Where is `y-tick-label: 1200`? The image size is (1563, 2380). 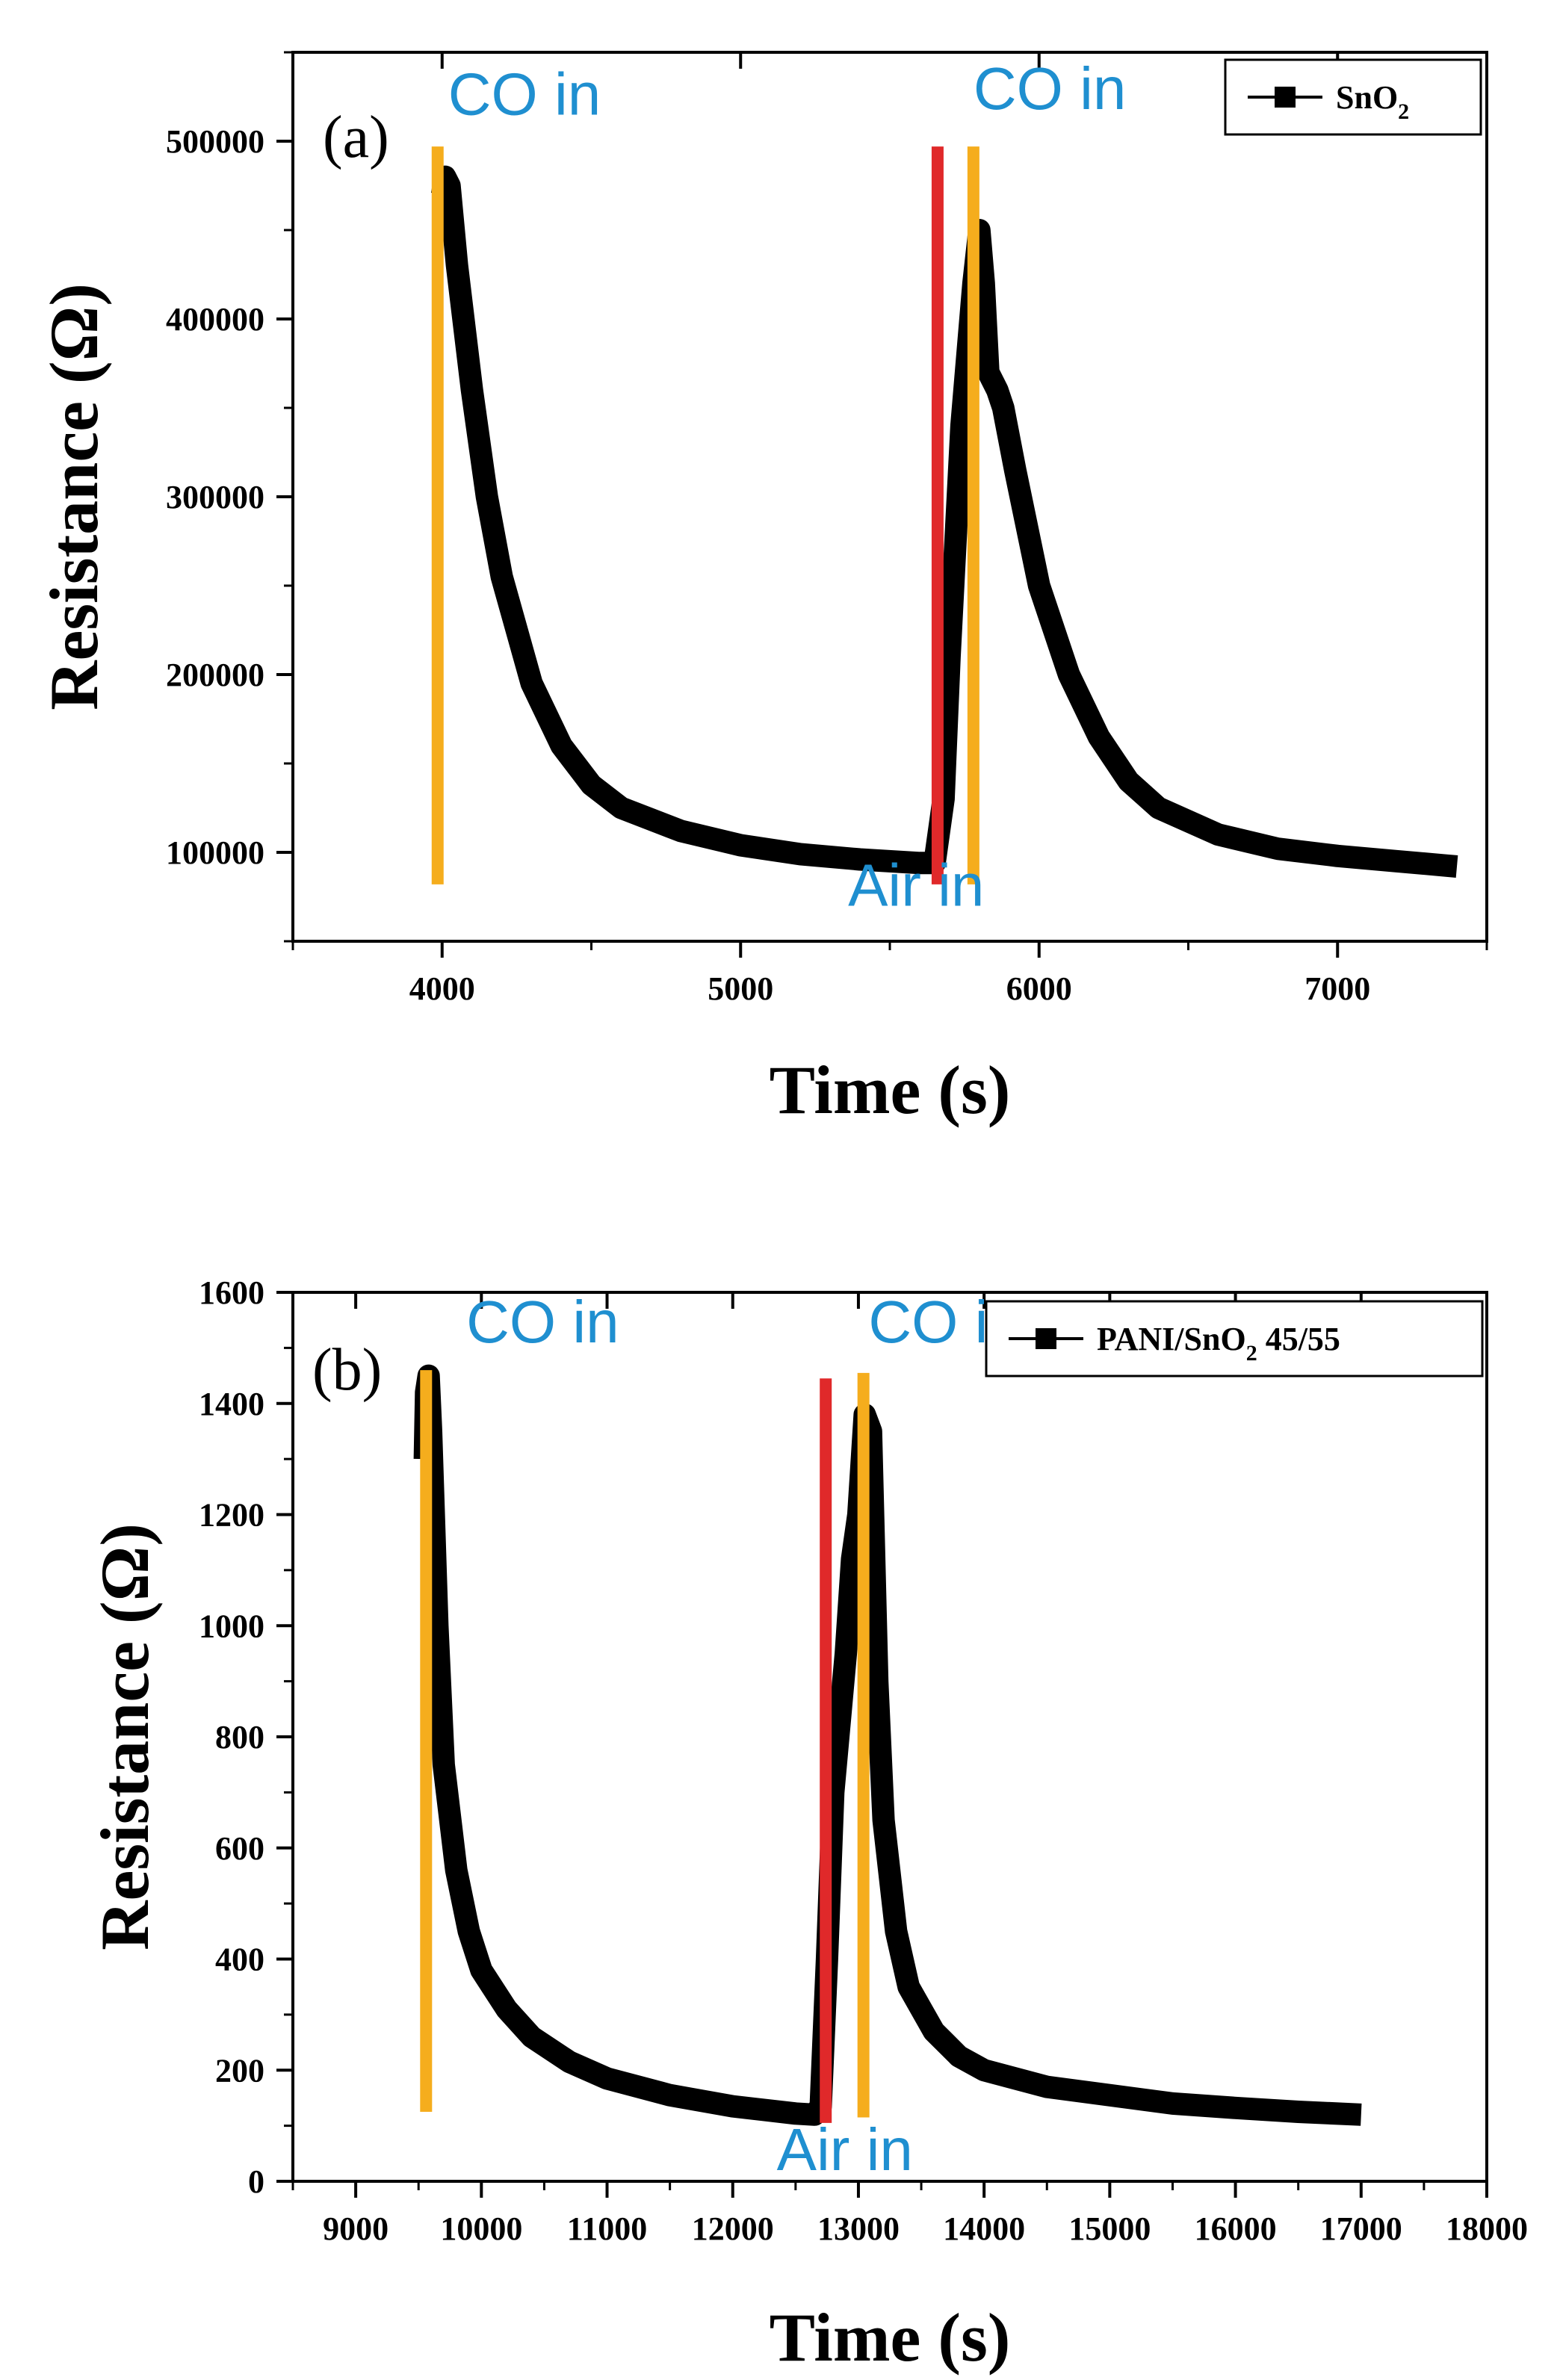
y-tick-label: 1200 is located at coordinates (232, 1515).